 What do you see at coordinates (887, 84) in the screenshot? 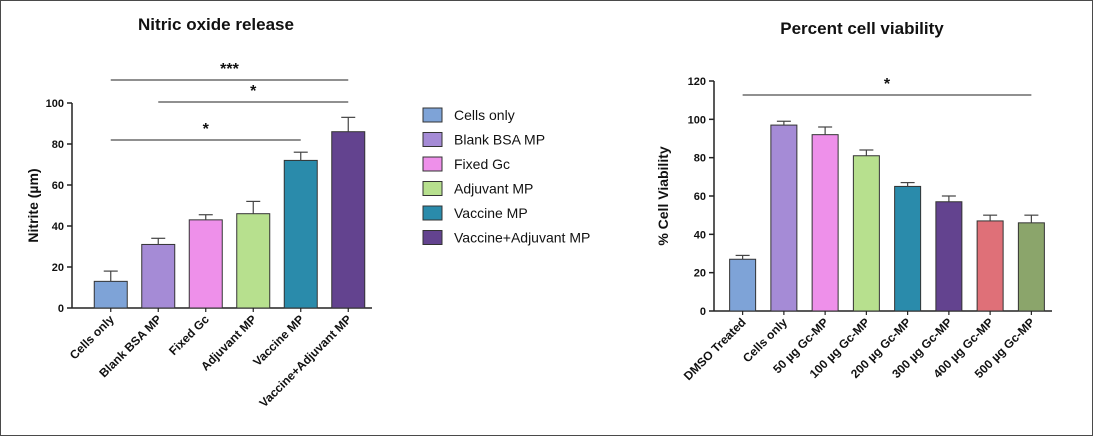
I see `viability-significance-label: *` at bounding box center [887, 84].